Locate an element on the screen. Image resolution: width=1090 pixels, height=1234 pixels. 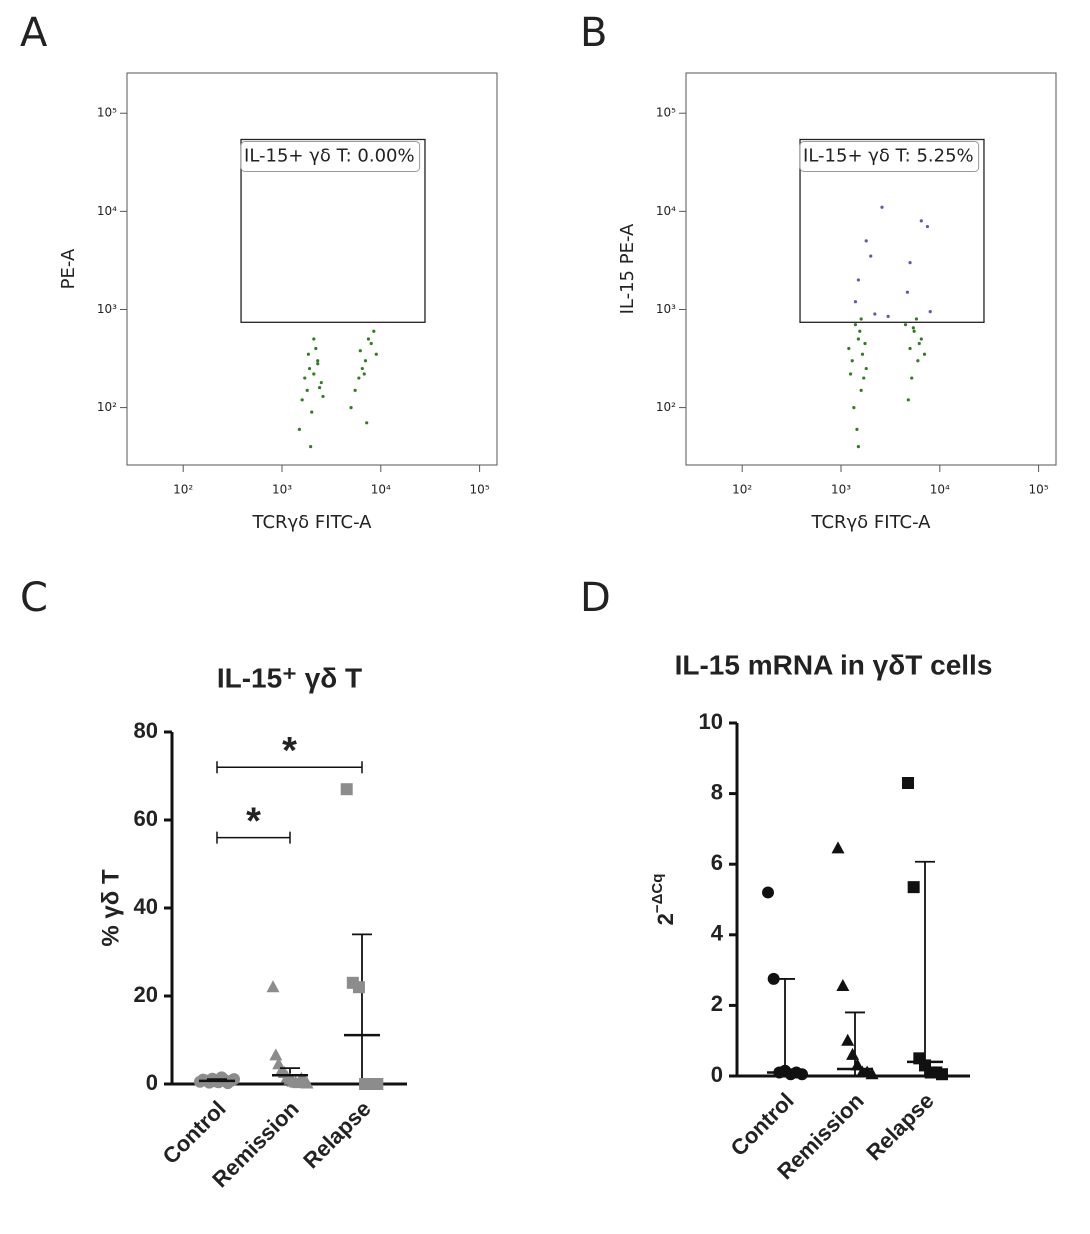
clipped-errors is located at coordinates (855, 968).